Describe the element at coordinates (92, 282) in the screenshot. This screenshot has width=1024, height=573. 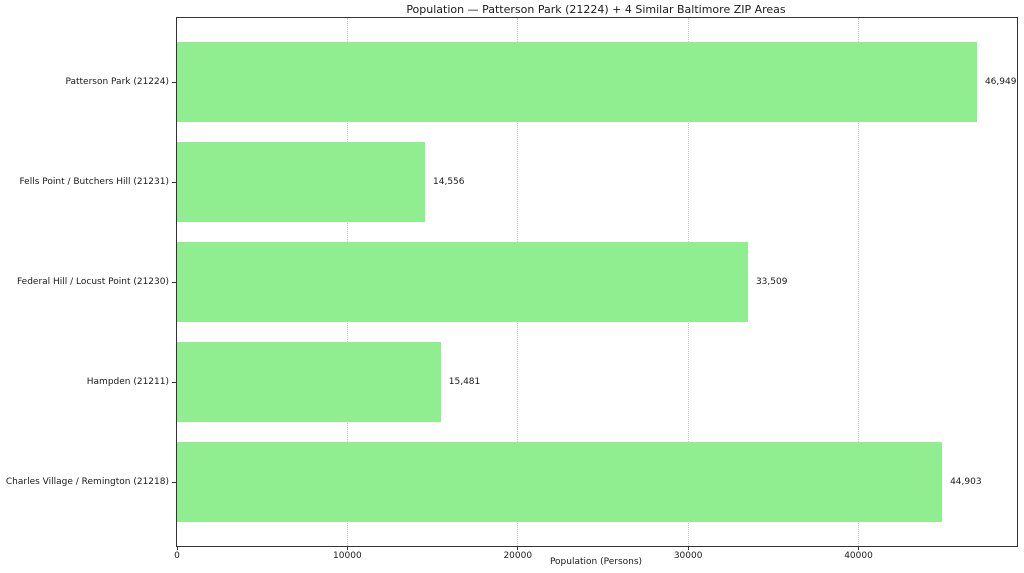
I see `y-tick-label: Federal Hill / Locust Point (21230)` at that location.